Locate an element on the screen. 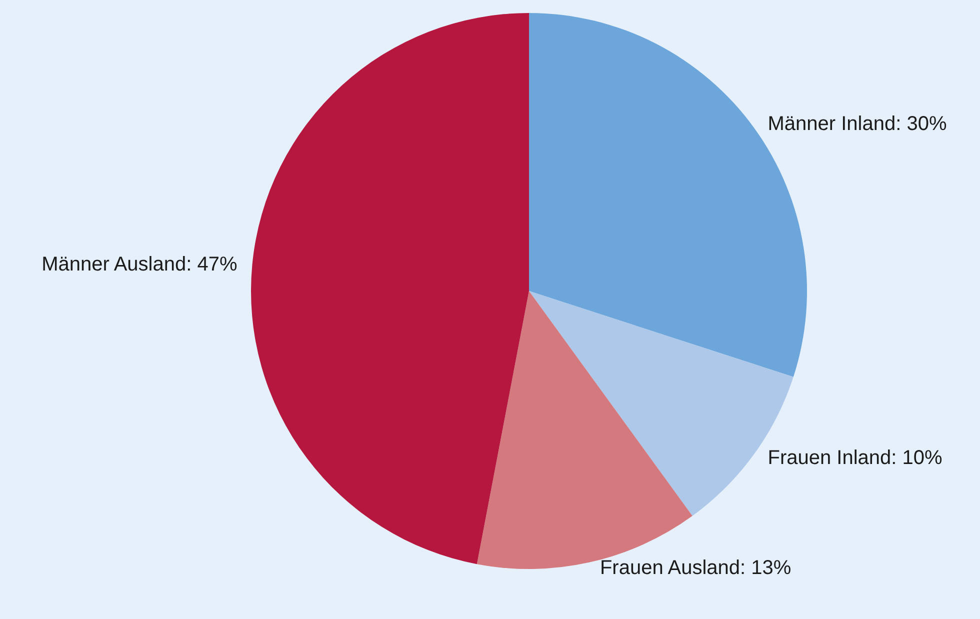 The image size is (980, 619). slice-label: Männer Inland: 30% is located at coordinates (857, 124).